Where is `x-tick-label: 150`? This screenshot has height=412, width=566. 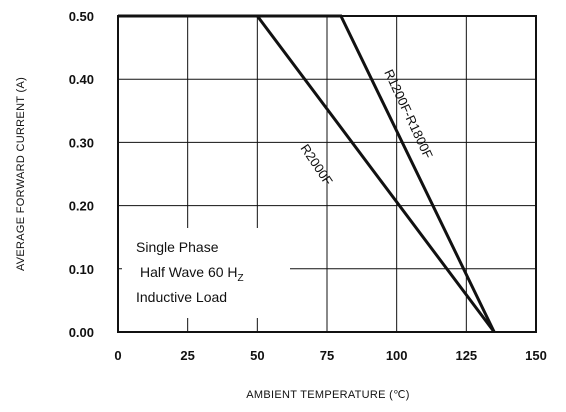
x-tick-label: 150 is located at coordinates (536, 355).